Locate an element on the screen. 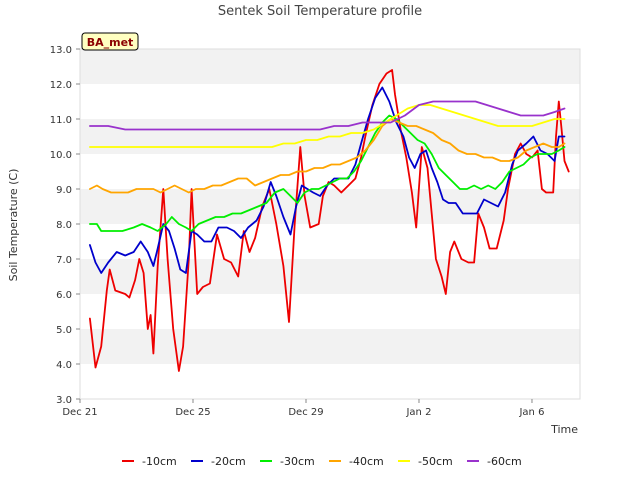 Image resolution: width=640 pixels, height=480 pixels. y-axis: 3.0 4.0 5.0 6.0 7.0 8.0 9.0 10.0 11.0 12.0 13.0 is located at coordinates (65, 225).